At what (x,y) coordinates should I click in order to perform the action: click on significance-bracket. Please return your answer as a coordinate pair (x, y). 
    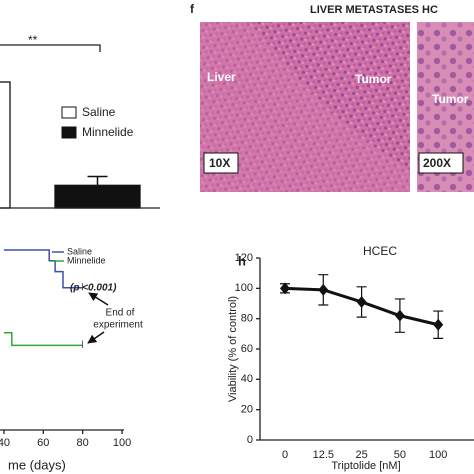
    Looking at the image, I should click on (50, 48).